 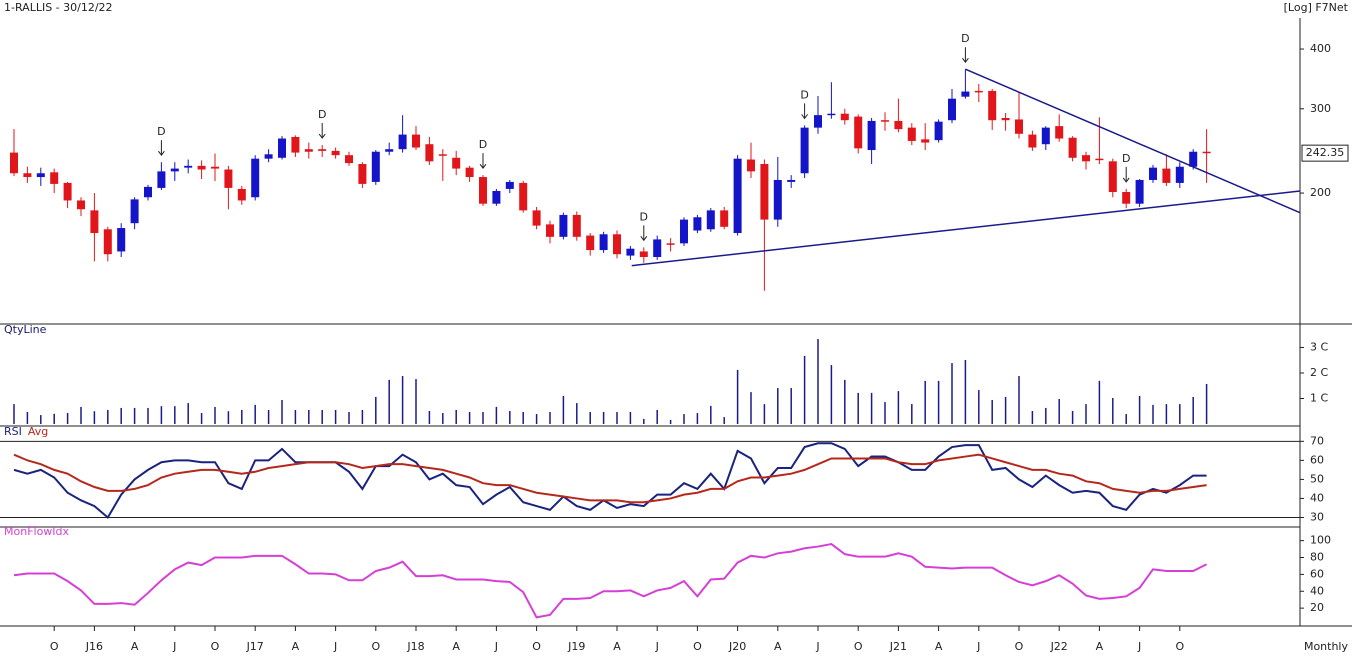 What do you see at coordinates (1316, 7) in the screenshot?
I see `chart-subtitle: [Log] F7Net` at bounding box center [1316, 7].